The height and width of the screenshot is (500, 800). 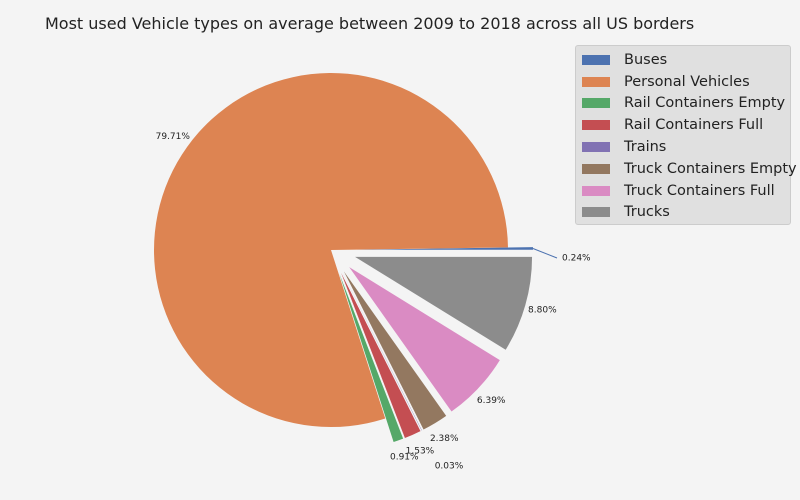 I want to click on pct-label-buses: 0.24%, so click(x=576, y=259).